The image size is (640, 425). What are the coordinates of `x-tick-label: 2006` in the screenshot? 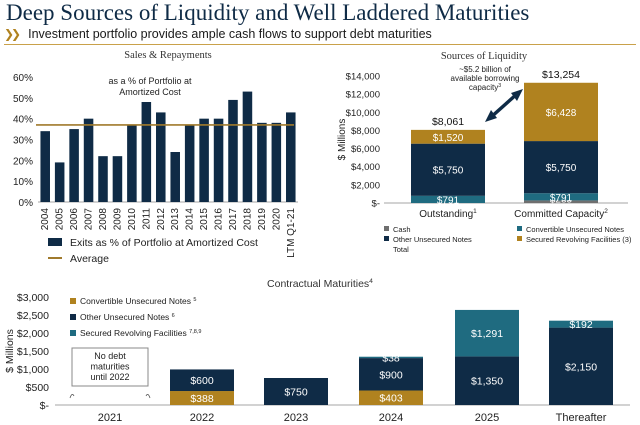 It's located at (74, 219).